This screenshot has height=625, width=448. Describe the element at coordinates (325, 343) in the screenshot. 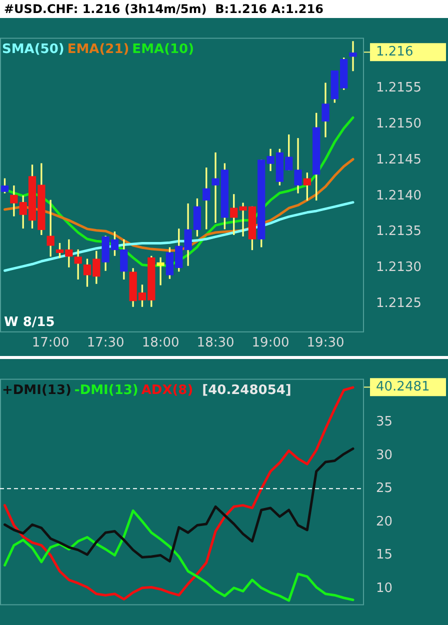

I see `x-tick-label: 19:30` at that location.